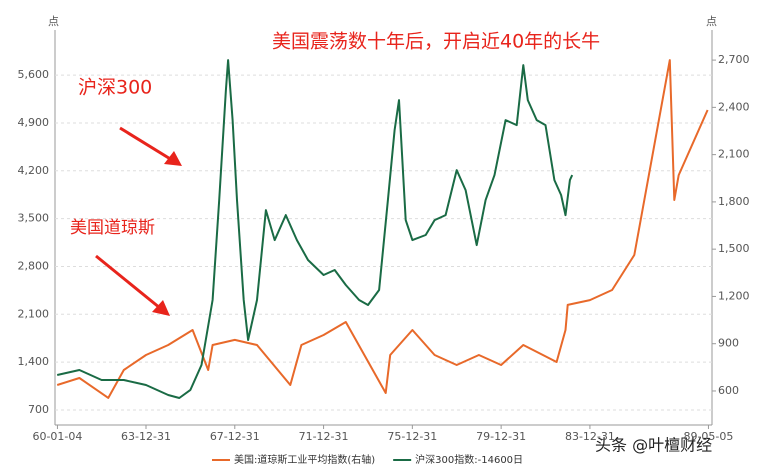 Image resolution: width=758 pixels, height=469 pixels. I want to click on y-tick-label: 2,800, so click(34, 265).